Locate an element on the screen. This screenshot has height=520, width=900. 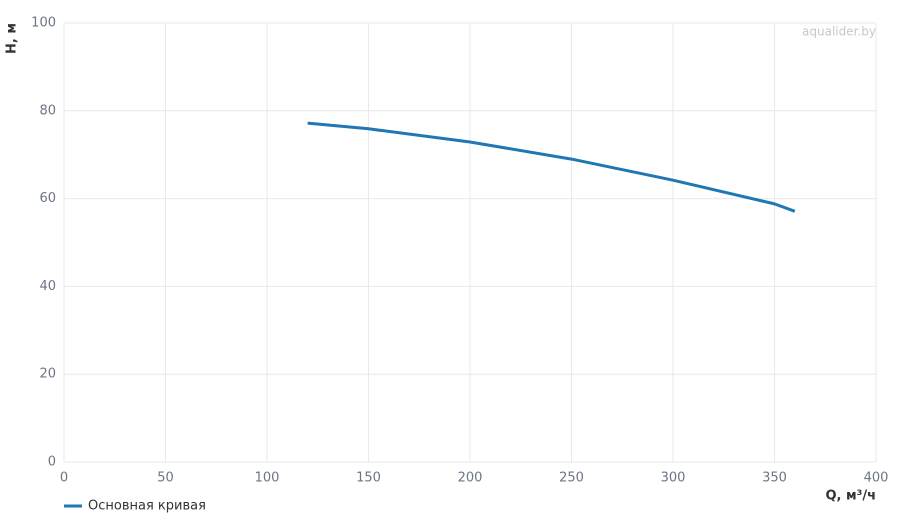
y-tick-label: 80 is located at coordinates (47, 110).